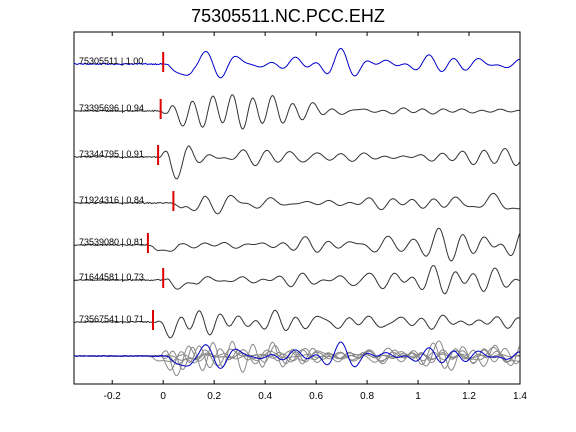  I want to click on trace-1-line, so click(296, 63).